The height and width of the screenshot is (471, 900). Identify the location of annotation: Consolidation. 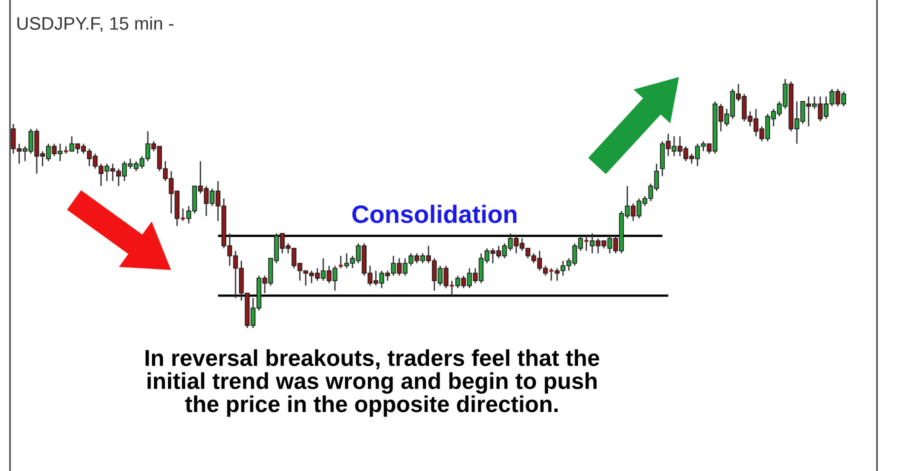
(434, 214).